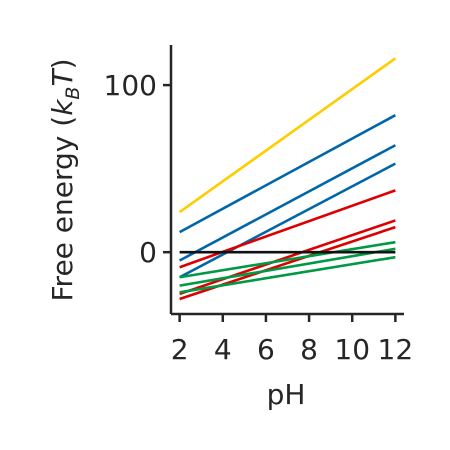 Image resolution: width=450 pixels, height=450 pixels. I want to click on x-tick-label-10: 10, so click(352, 349).